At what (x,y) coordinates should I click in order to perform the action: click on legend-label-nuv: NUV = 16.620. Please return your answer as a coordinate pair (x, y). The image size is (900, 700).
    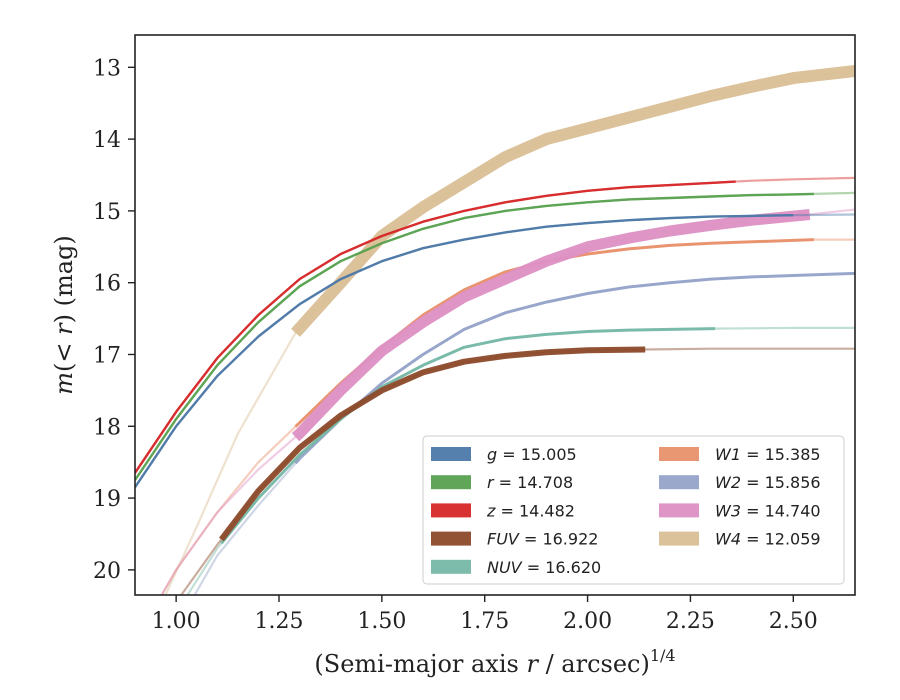
    Looking at the image, I should click on (544, 567).